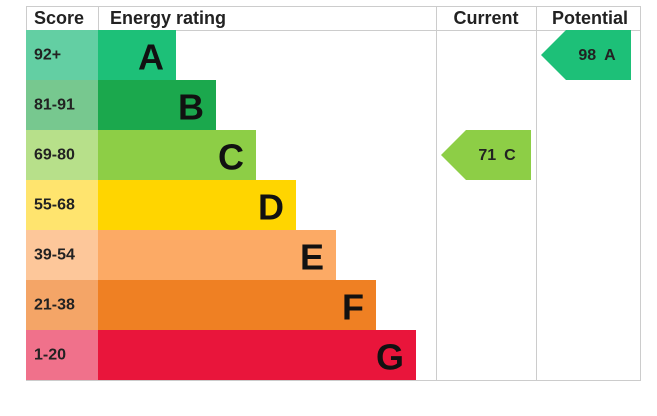  Describe the element at coordinates (231, 157) in the screenshot. I see `band-letter: C` at that location.